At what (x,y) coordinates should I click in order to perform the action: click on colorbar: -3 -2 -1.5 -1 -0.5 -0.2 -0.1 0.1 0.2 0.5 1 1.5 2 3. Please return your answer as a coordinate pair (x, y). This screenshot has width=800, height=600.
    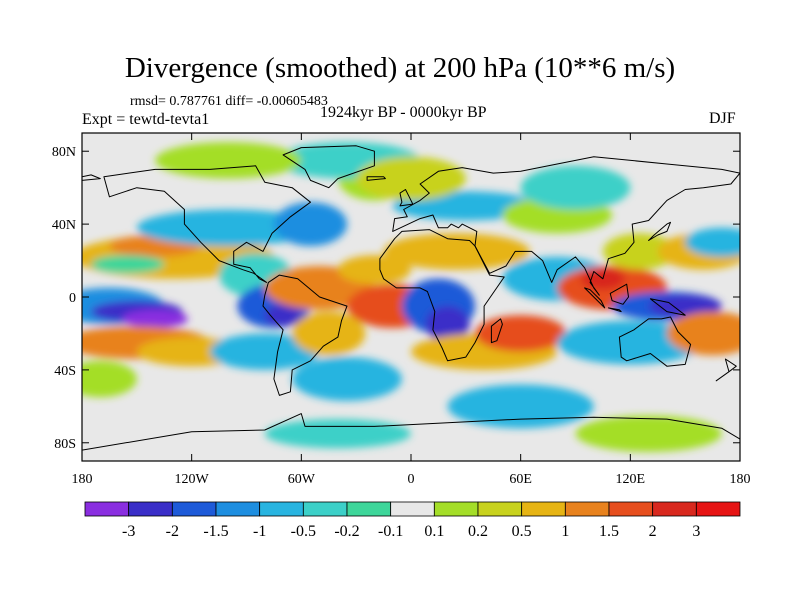
    Looking at the image, I should click on (412, 520).